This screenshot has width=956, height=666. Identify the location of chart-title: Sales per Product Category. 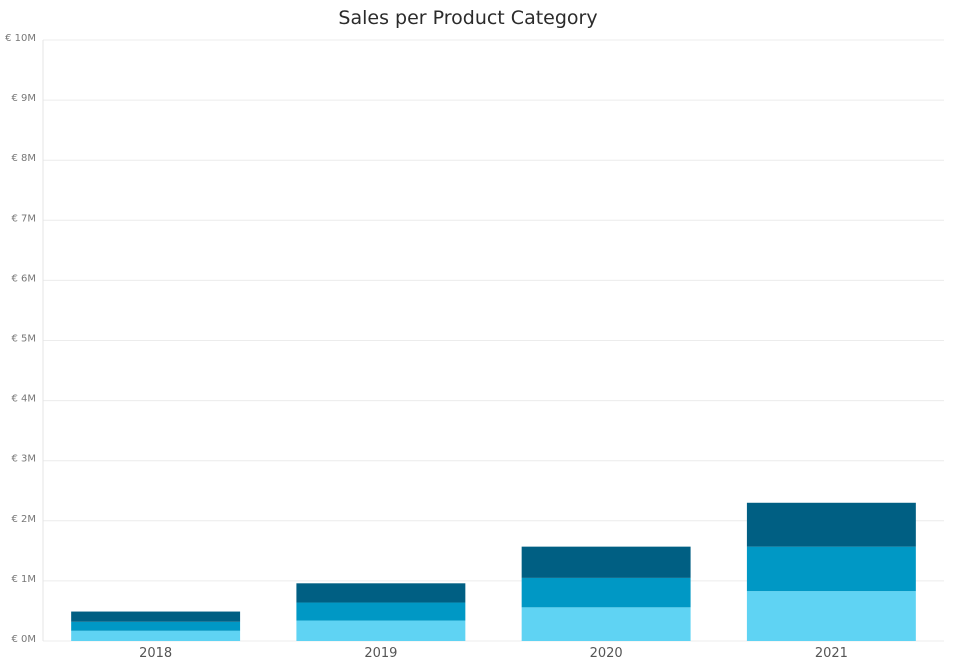
(468, 18).